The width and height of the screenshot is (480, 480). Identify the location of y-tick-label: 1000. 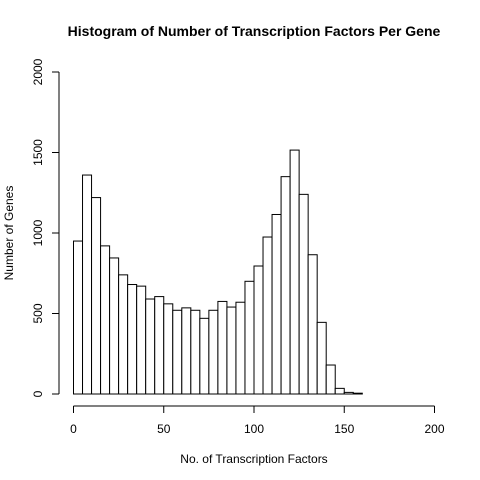
(38, 232).